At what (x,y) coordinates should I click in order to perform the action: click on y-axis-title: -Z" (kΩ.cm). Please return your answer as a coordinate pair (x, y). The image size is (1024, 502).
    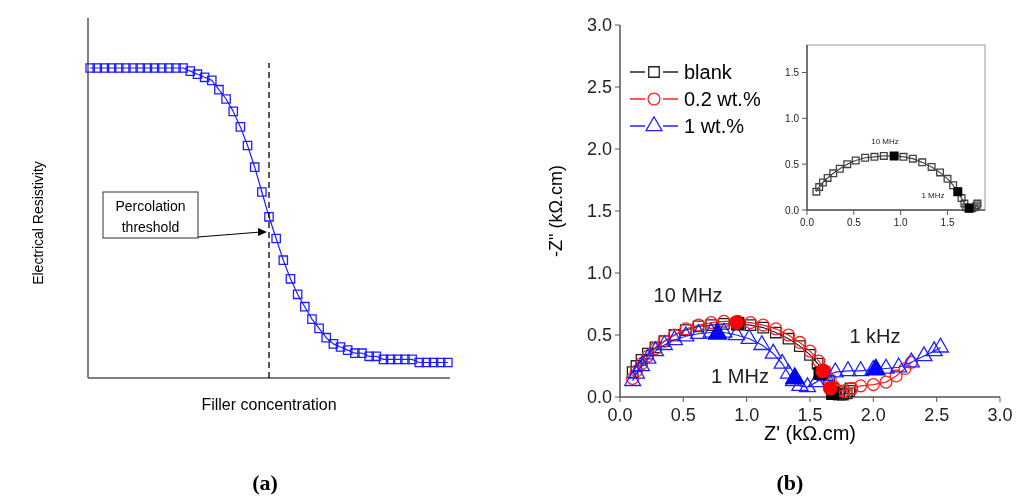
    Looking at the image, I should click on (556, 211).